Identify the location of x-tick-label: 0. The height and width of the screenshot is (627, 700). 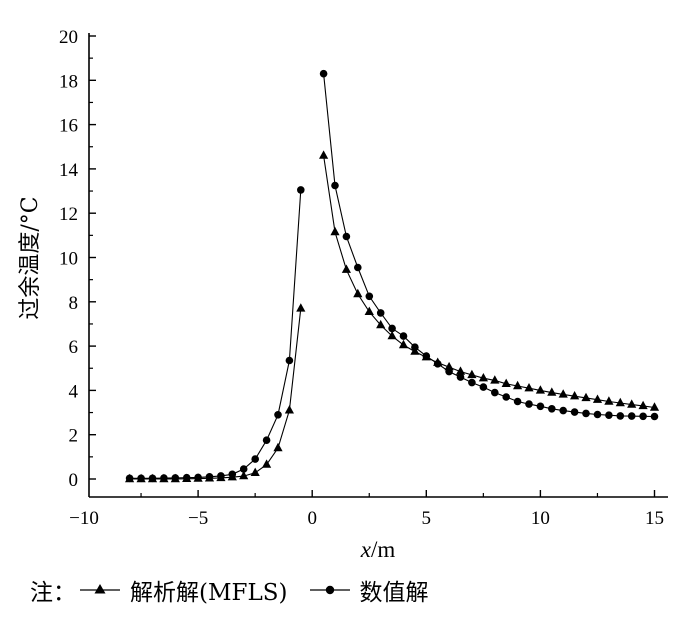
(312, 518).